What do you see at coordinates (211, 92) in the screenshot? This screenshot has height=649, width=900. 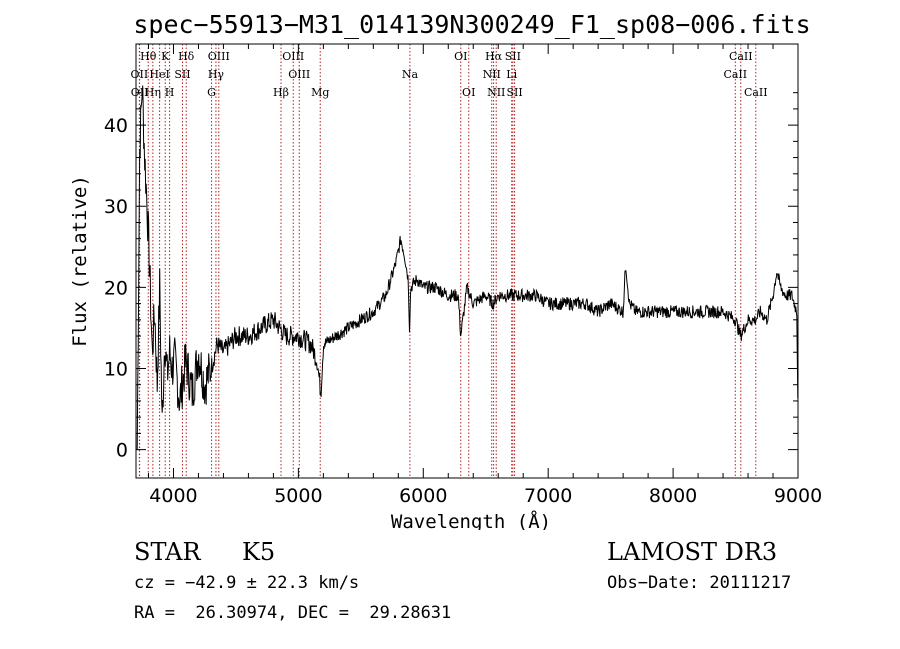 I see `line-label-lines_bot-3: G` at bounding box center [211, 92].